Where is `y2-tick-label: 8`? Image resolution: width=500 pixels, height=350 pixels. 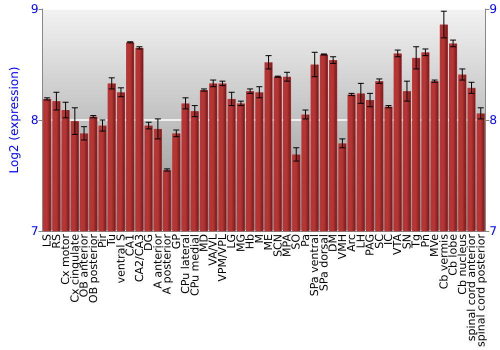 y2-tick-label: 8 is located at coordinates (493, 120).